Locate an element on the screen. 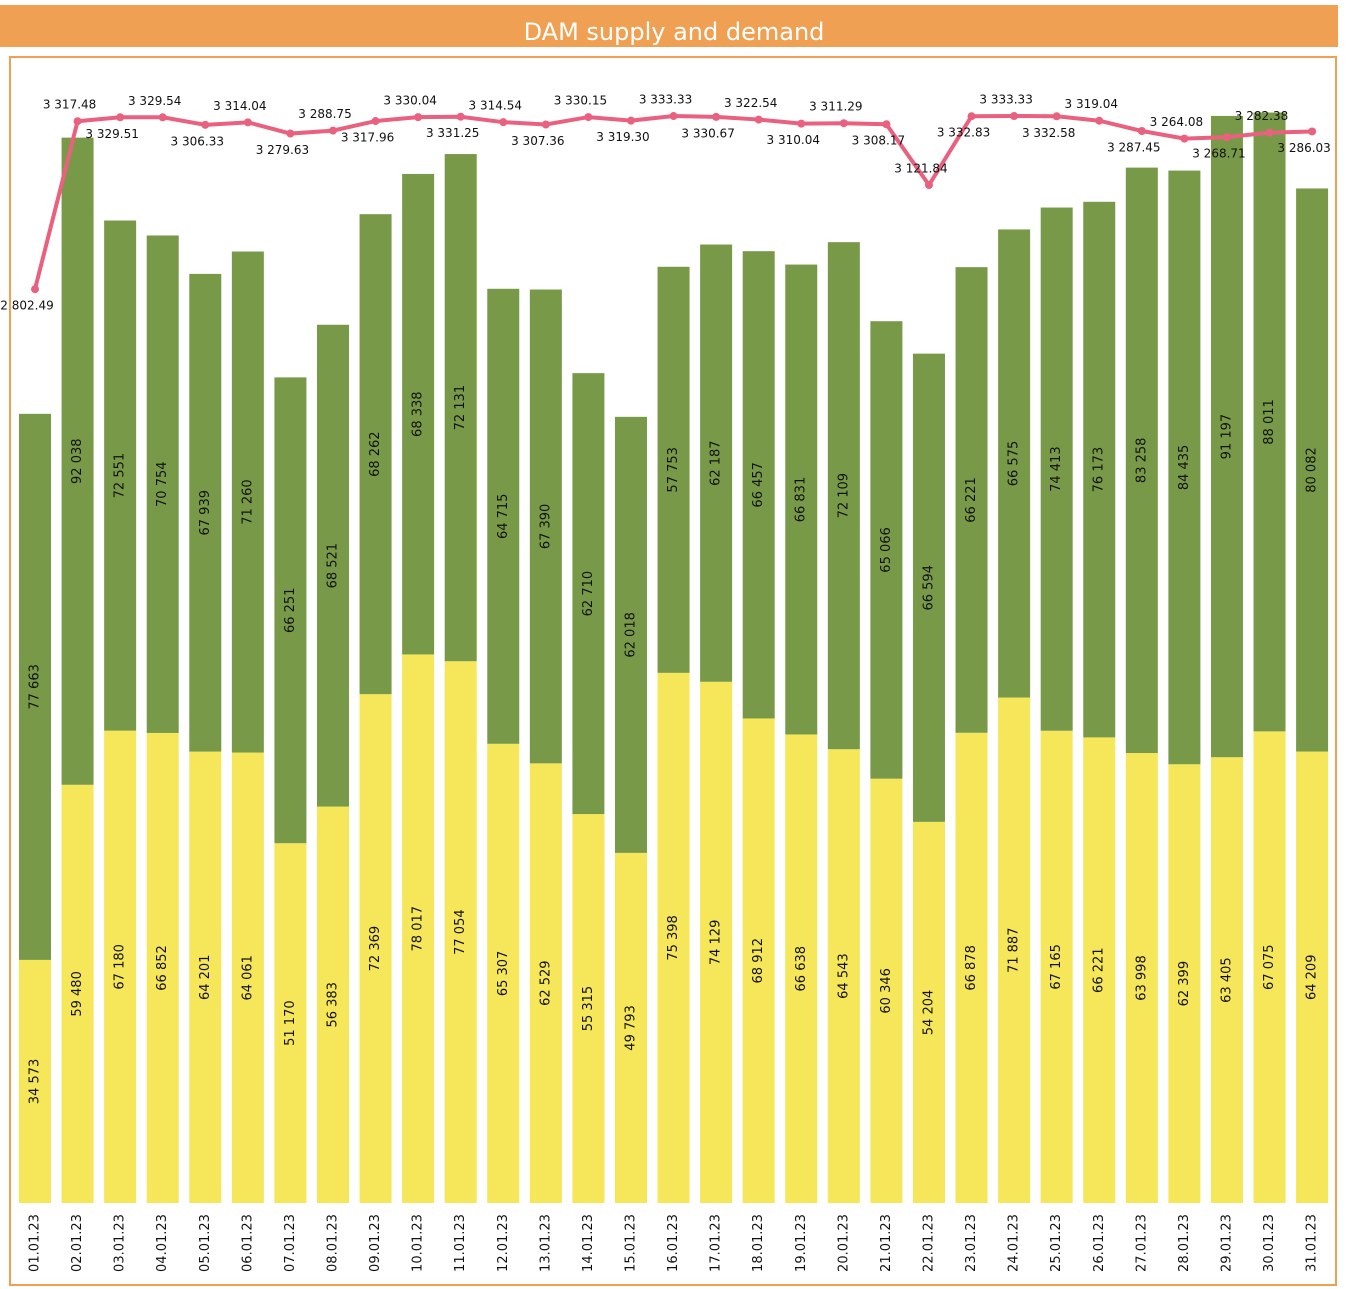 The width and height of the screenshot is (1348, 1289). bar-value-label: 71 260 is located at coordinates (247, 502).